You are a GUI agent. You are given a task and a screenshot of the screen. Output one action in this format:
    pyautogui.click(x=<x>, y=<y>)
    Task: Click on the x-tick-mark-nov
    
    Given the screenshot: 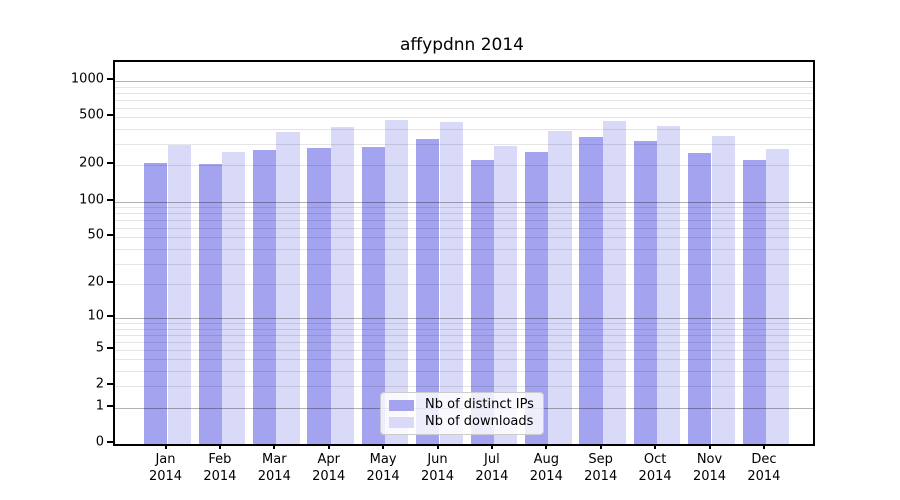 What is the action you would take?
    pyautogui.click(x=709, y=446)
    